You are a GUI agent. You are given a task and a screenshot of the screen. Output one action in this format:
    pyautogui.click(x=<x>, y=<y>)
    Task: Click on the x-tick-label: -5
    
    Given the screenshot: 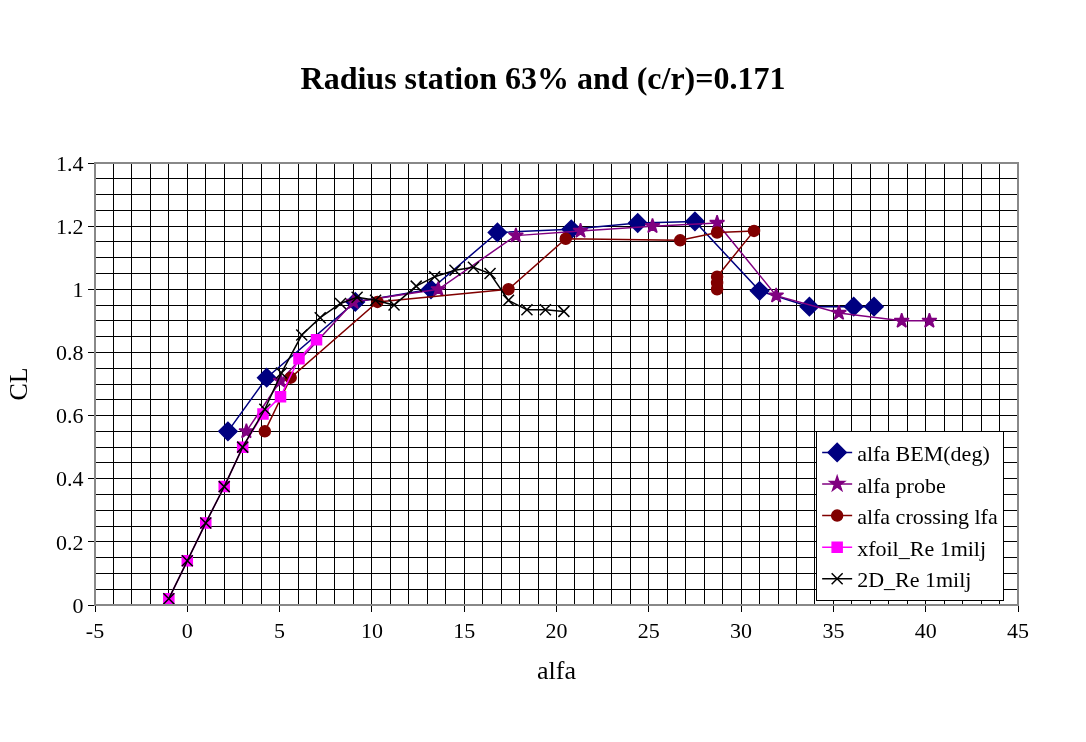 What is the action you would take?
    pyautogui.click(x=95, y=631)
    